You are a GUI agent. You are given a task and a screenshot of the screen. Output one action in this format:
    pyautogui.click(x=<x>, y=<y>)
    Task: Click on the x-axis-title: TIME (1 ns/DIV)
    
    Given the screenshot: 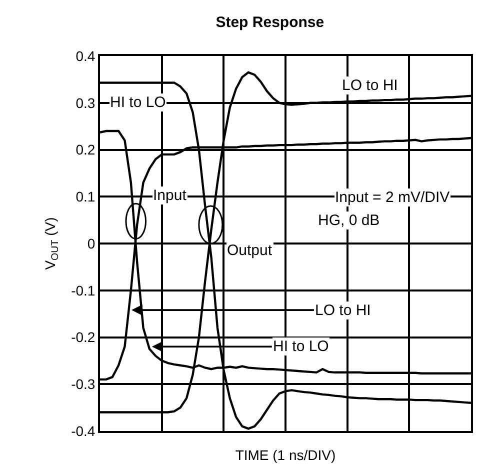 What is the action you would take?
    pyautogui.click(x=285, y=454)
    